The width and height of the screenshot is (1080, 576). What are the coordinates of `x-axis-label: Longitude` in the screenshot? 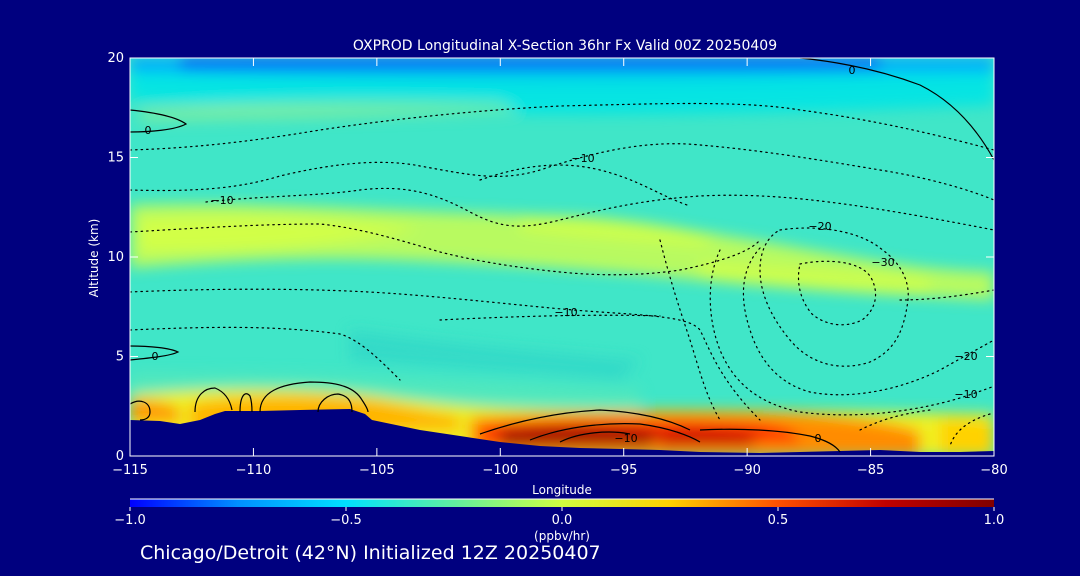 It's located at (562, 490).